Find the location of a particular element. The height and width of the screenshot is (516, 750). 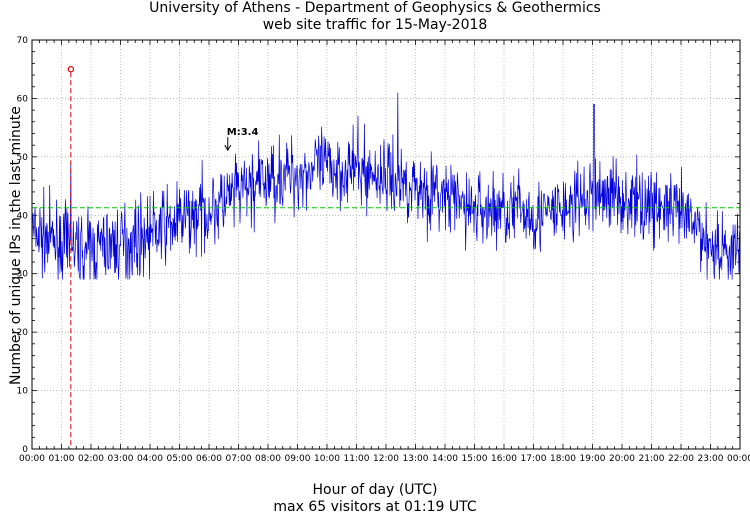

y-tick-label: 30 is located at coordinates (23, 275).